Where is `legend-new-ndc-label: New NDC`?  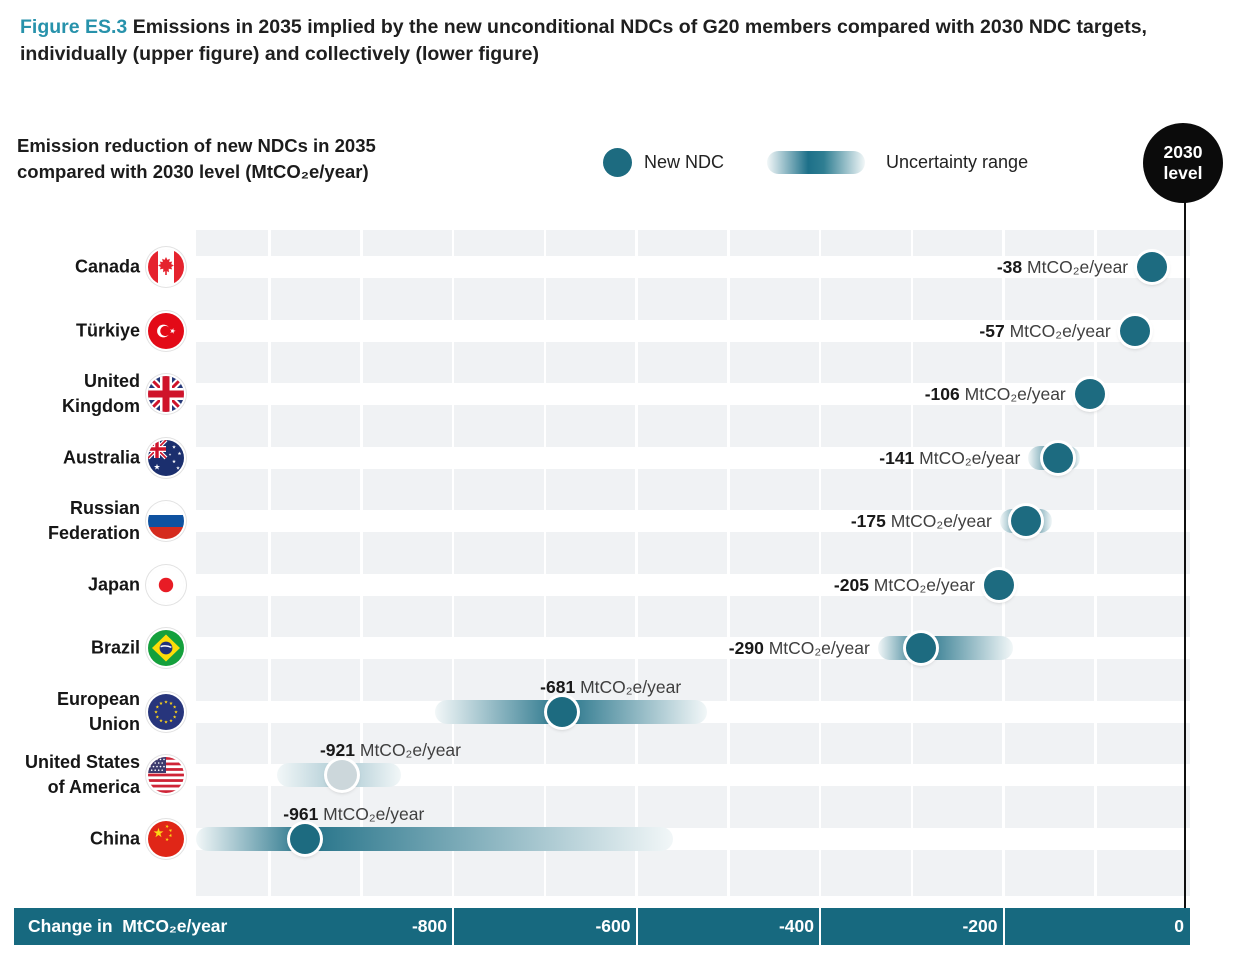
legend-new-ndc-label: New NDC is located at coordinates (684, 162).